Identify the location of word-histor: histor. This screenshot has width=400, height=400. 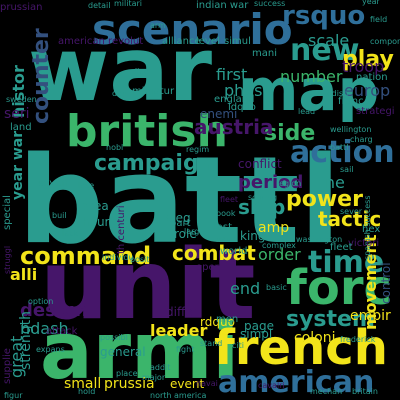
(18, 91).